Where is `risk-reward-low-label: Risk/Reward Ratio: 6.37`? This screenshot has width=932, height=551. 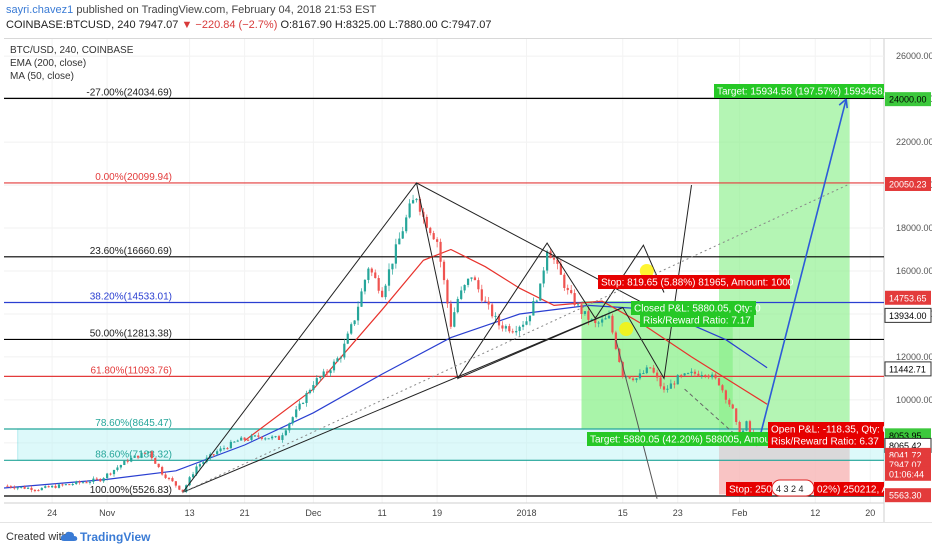 risk-reward-low-label: Risk/Reward Ratio: 6.37 is located at coordinates (825, 442).